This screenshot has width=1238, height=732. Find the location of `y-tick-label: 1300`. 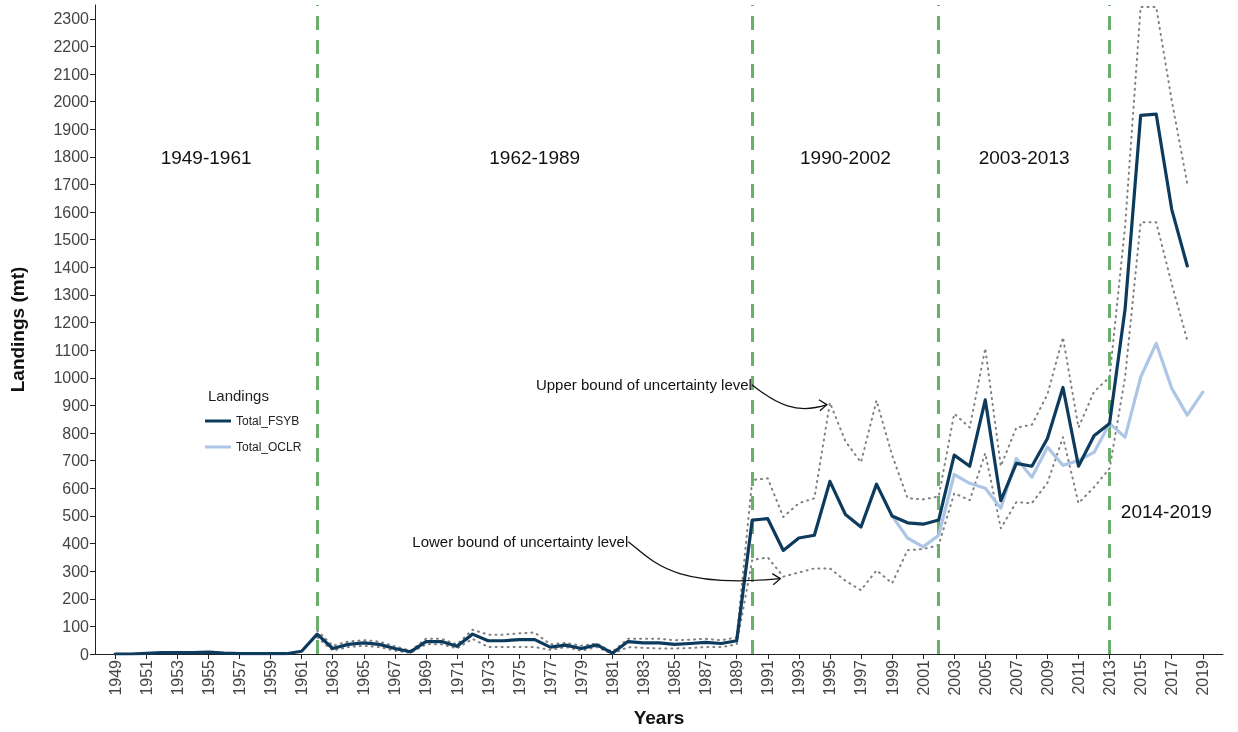

y-tick-label: 1300 is located at coordinates (71, 295).